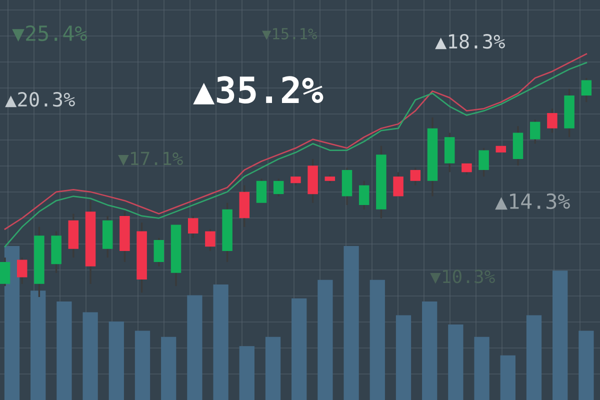 The image size is (600, 400). What do you see at coordinates (49, 33) in the screenshot?
I see `text: ▼25.4%` at bounding box center [49, 33].